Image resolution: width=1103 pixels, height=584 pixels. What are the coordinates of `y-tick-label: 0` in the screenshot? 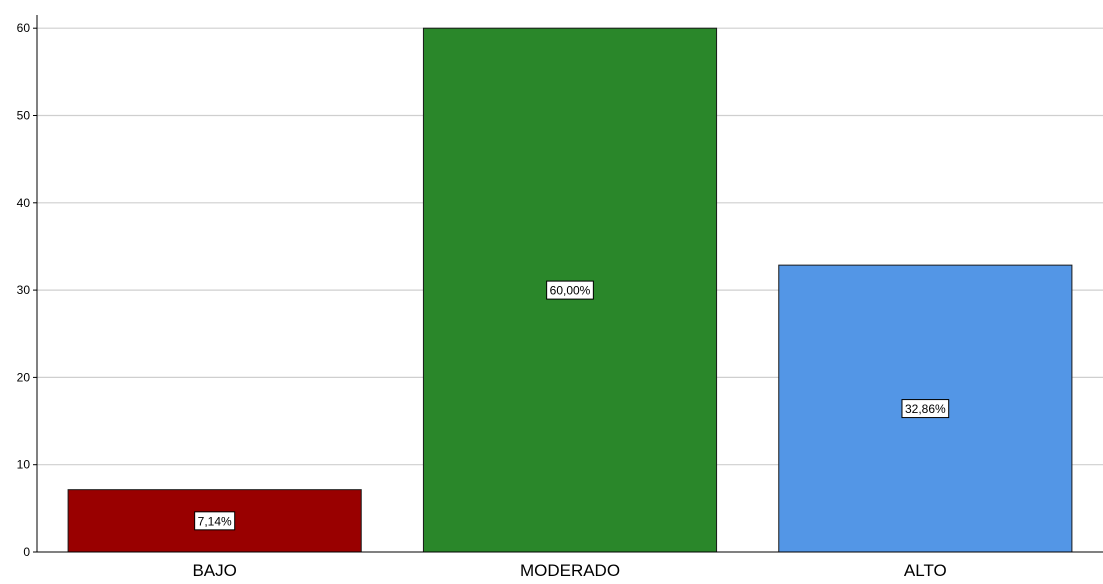 It's located at (26, 552).